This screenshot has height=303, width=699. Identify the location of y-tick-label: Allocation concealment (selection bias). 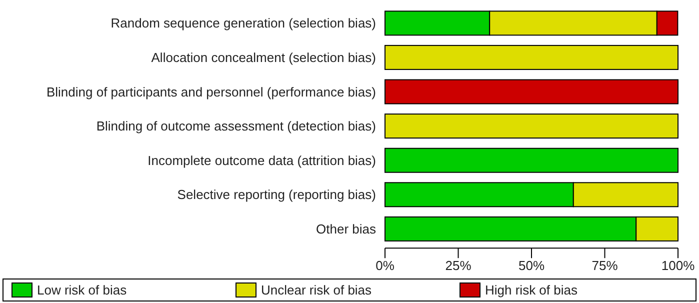
(263, 57).